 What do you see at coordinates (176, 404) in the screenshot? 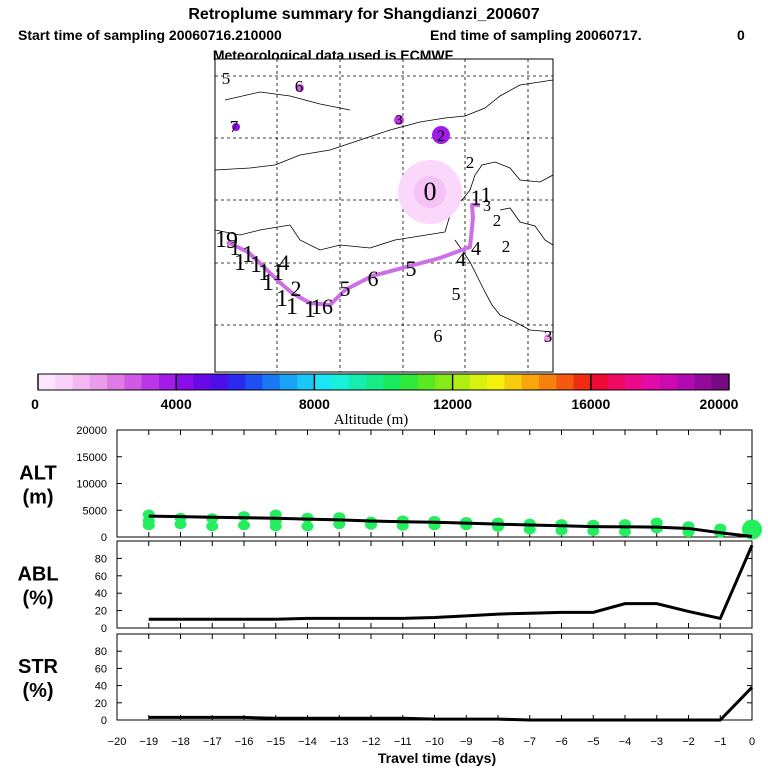
I see `colorbar-tick-label: 4000` at bounding box center [176, 404].